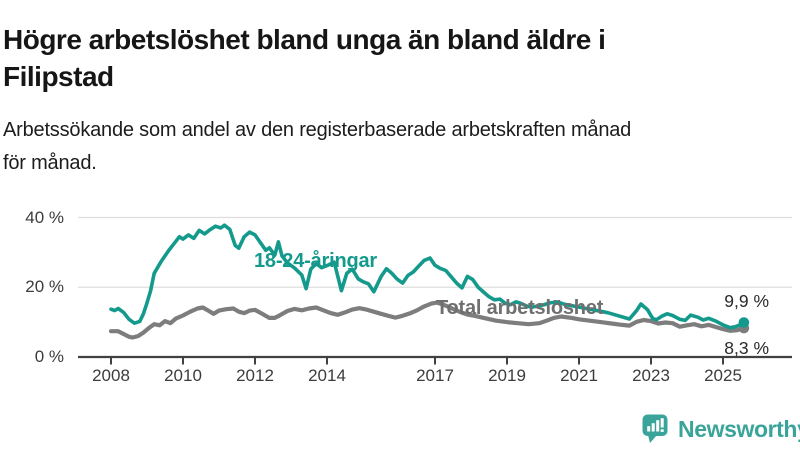  What do you see at coordinates (255, 375) in the screenshot?
I see `x-tick-label: 2012` at bounding box center [255, 375].